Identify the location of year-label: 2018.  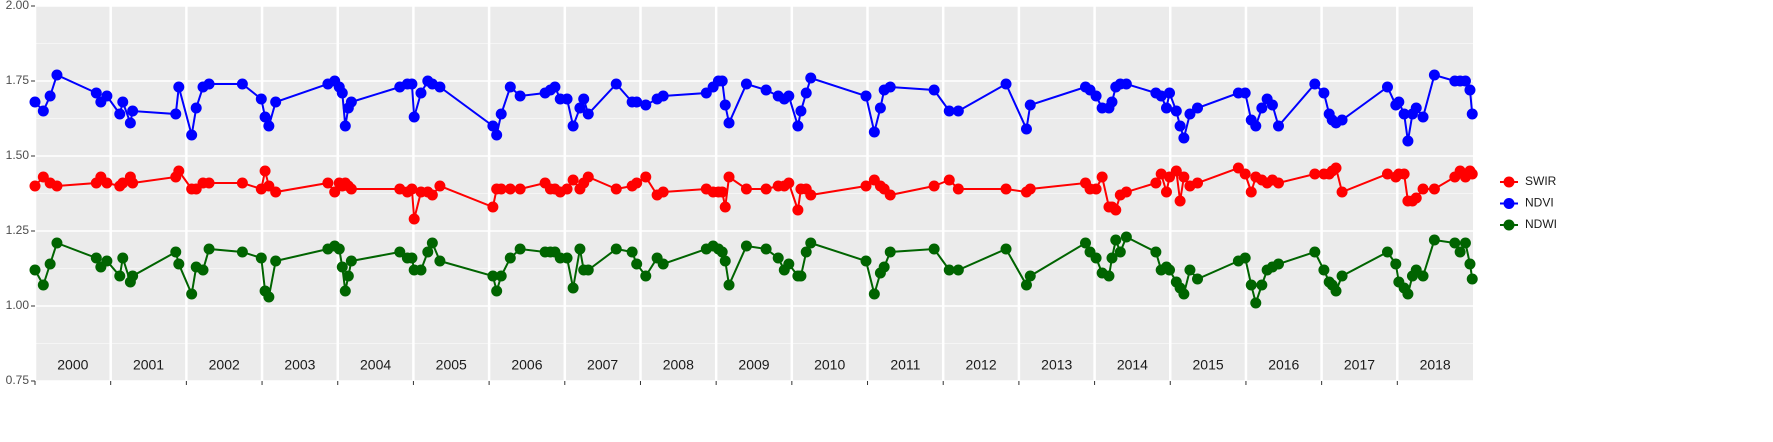
(1435, 365).